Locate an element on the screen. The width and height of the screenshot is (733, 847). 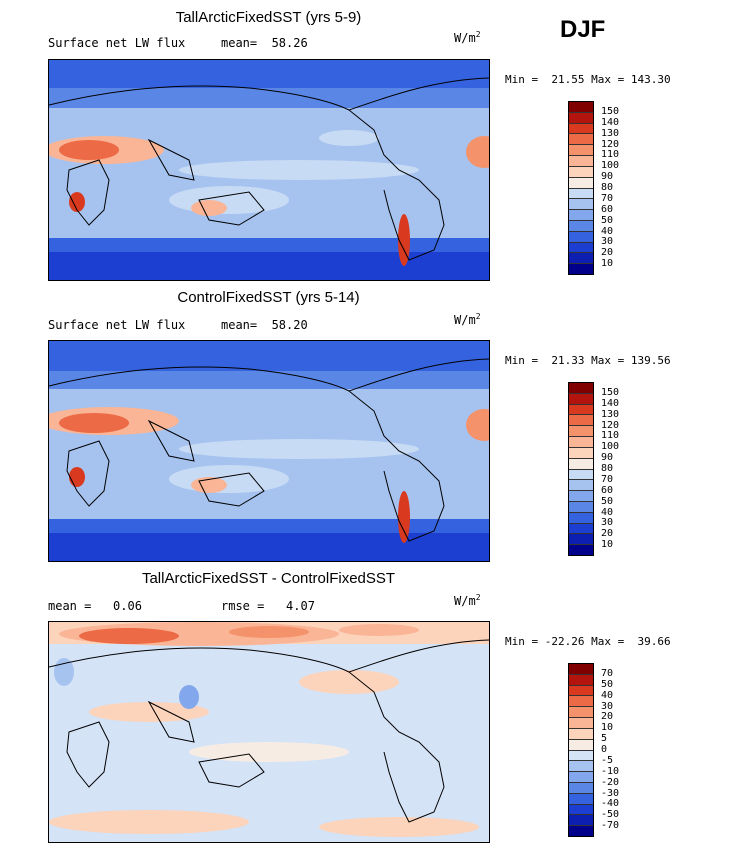
season-label: DJF is located at coordinates (583, 29).